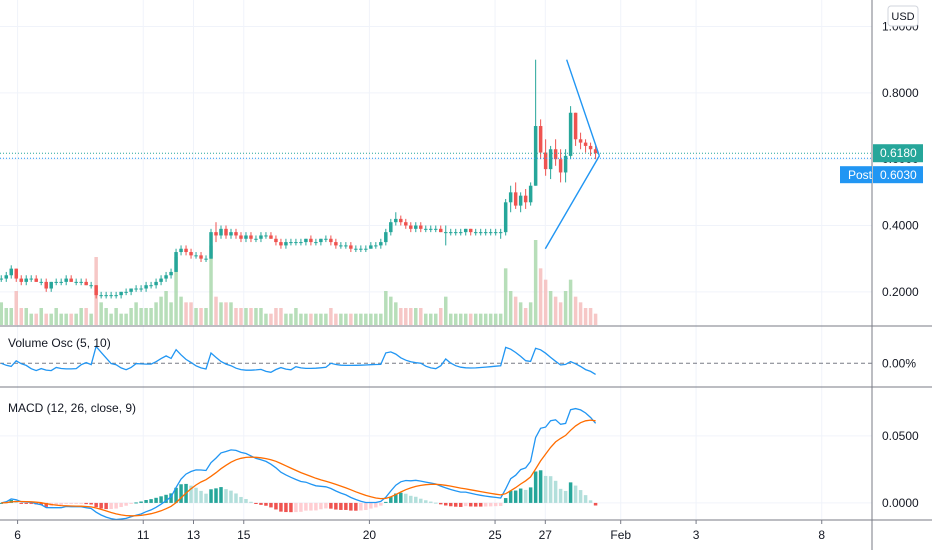  Describe the element at coordinates (900, 292) in the screenshot. I see `price-tick-label: 0.2000` at that location.